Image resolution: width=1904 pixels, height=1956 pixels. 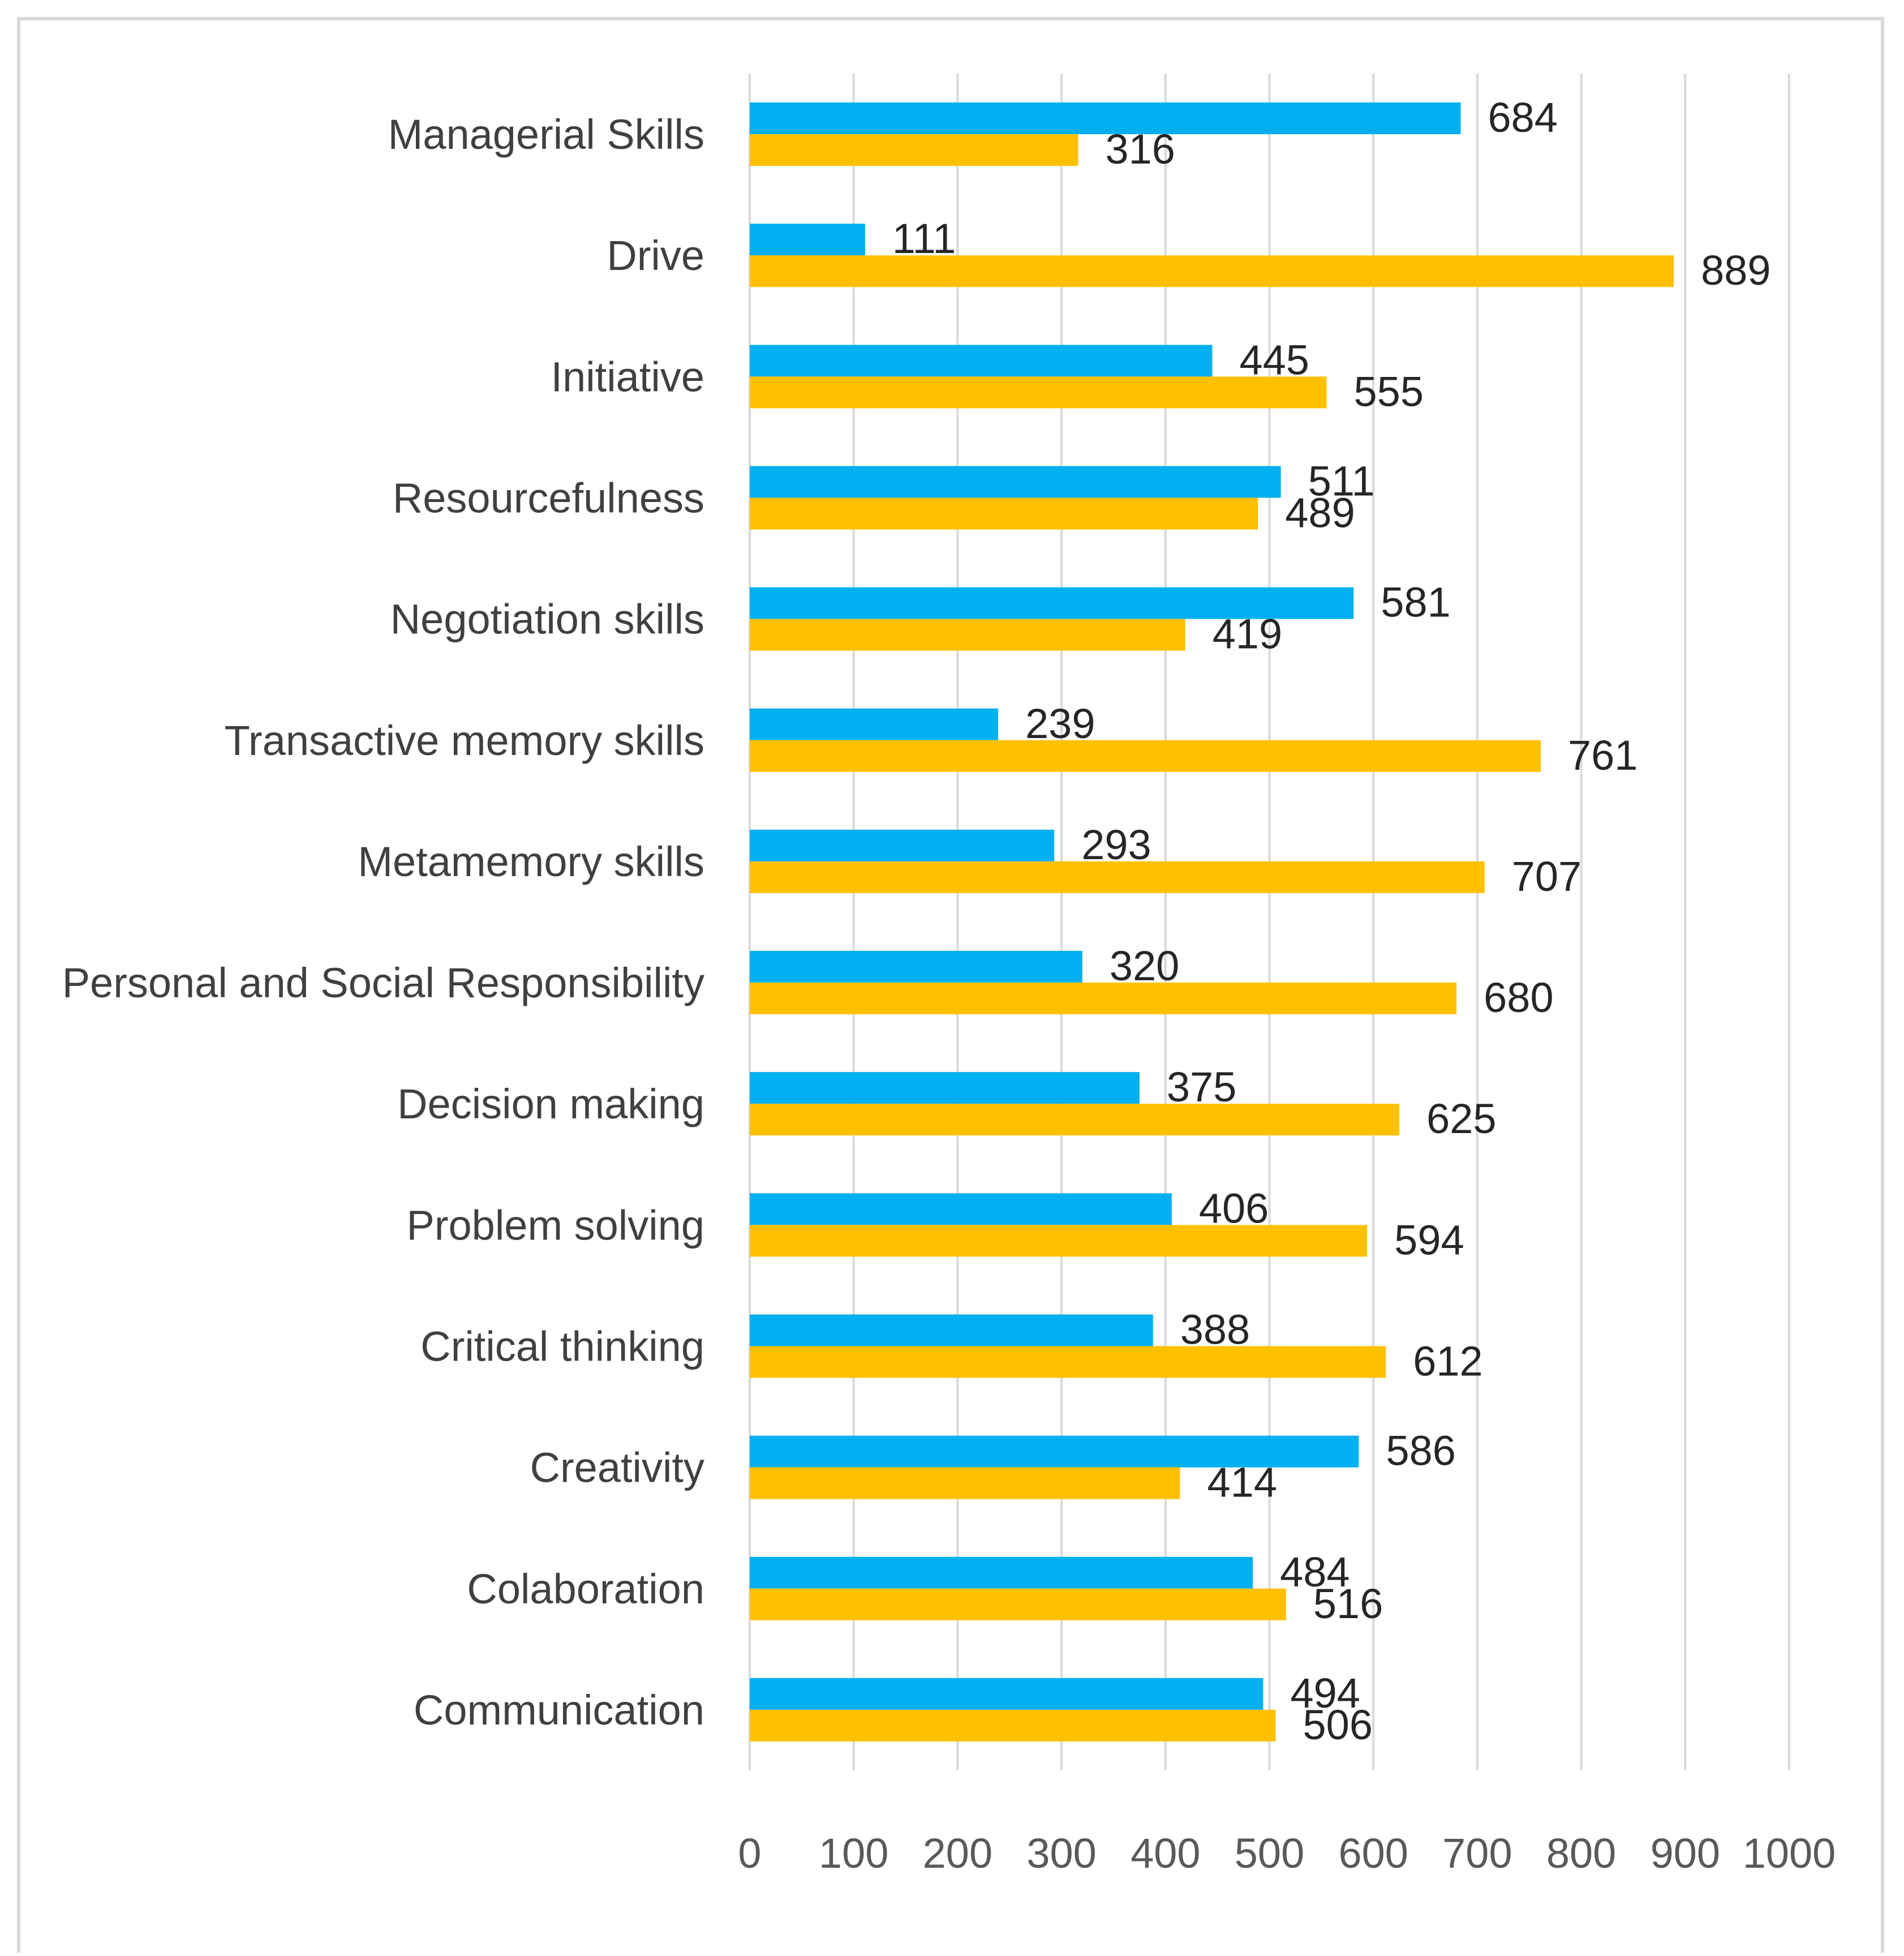 What do you see at coordinates (853, 1853) in the screenshot?
I see `x-tick-label: 100` at bounding box center [853, 1853].